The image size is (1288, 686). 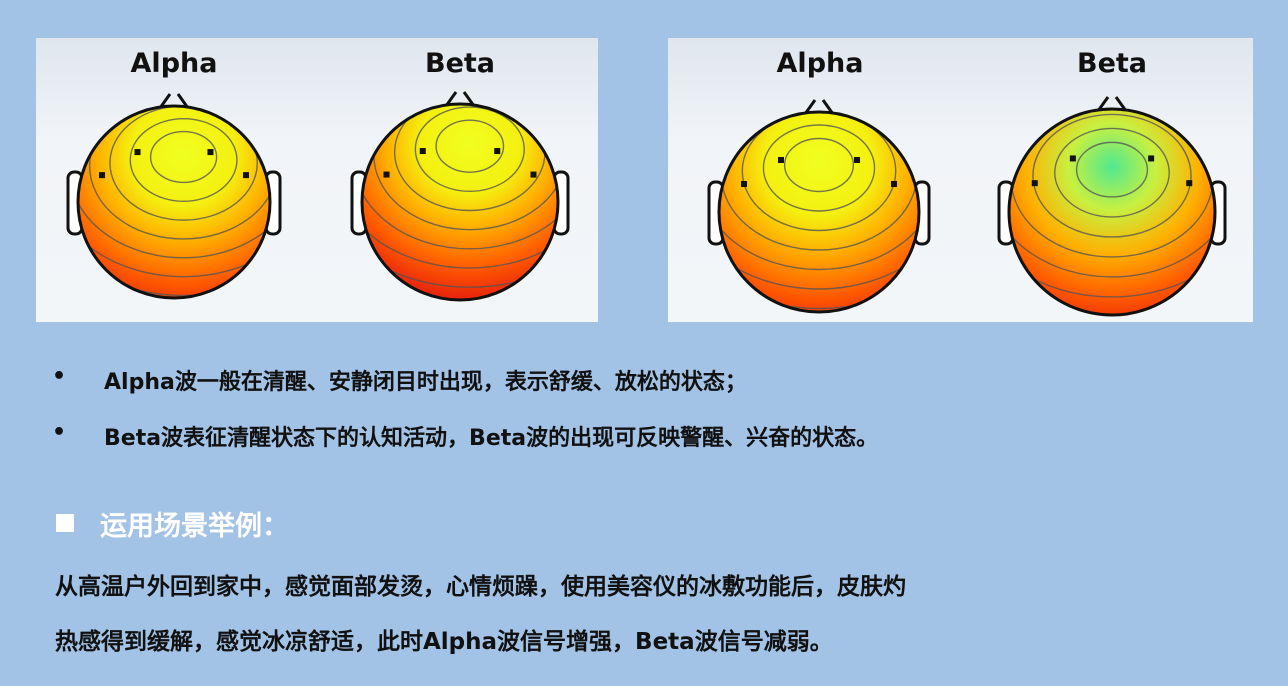 I want to click on bullet-alpha: Alpha波一般在清醒、安静闭目时出现，表示舒缓、放松的状态；, so click(x=425, y=382).